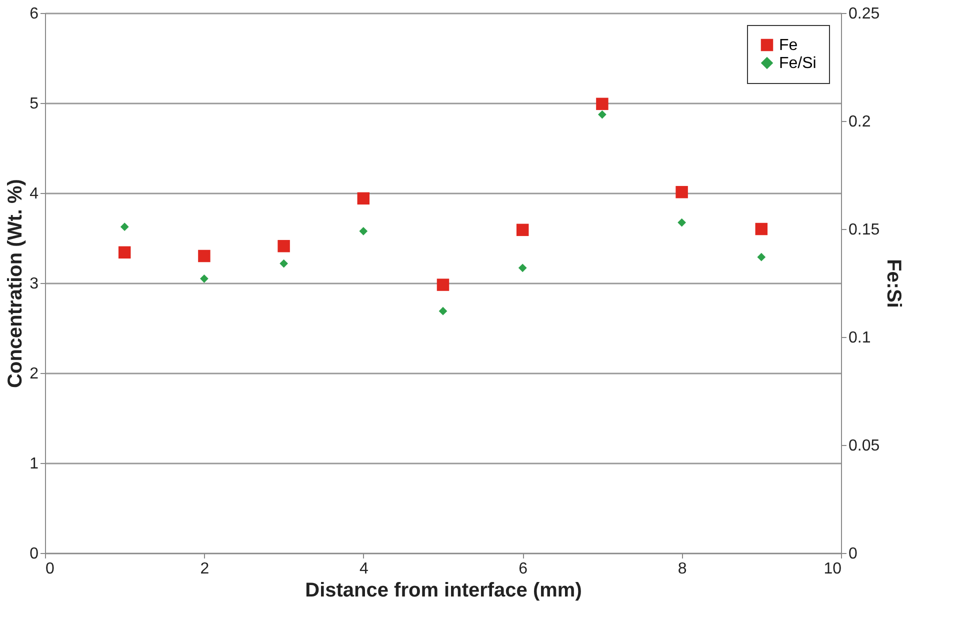 The image size is (955, 623). I want to click on legend-label: Fe/Si, so click(797, 63).